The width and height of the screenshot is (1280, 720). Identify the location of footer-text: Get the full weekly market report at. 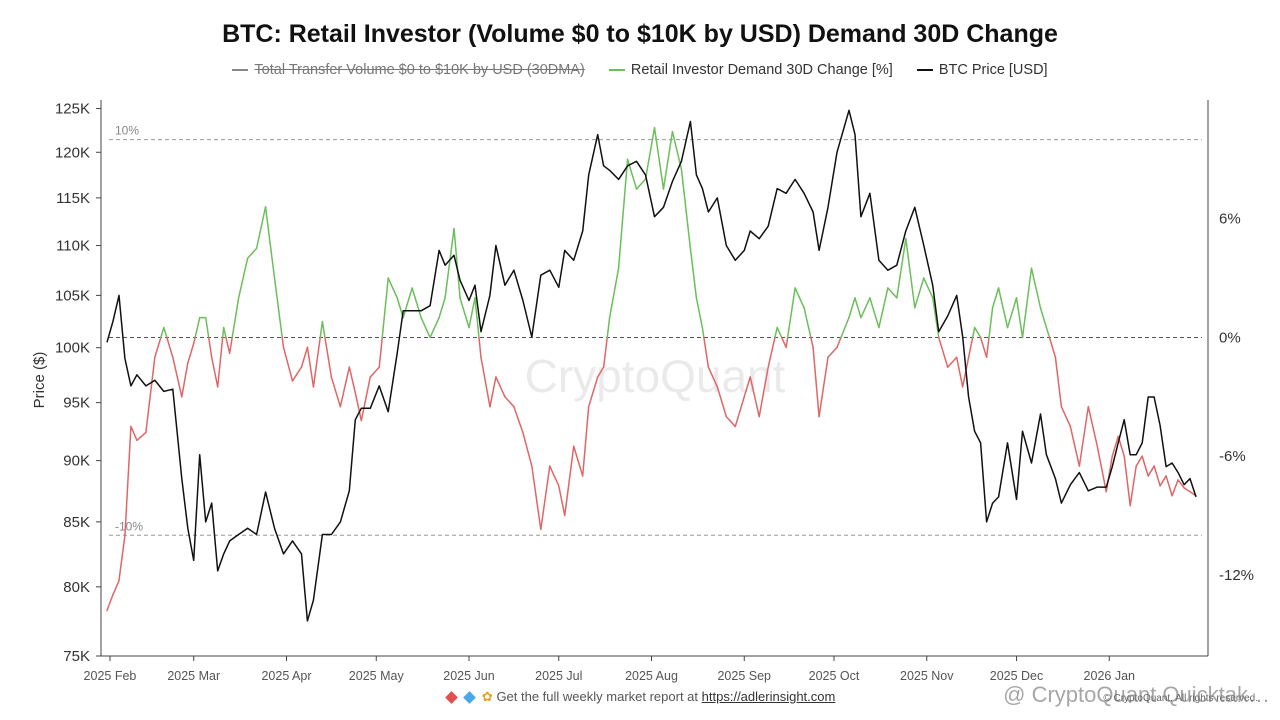
(597, 696).